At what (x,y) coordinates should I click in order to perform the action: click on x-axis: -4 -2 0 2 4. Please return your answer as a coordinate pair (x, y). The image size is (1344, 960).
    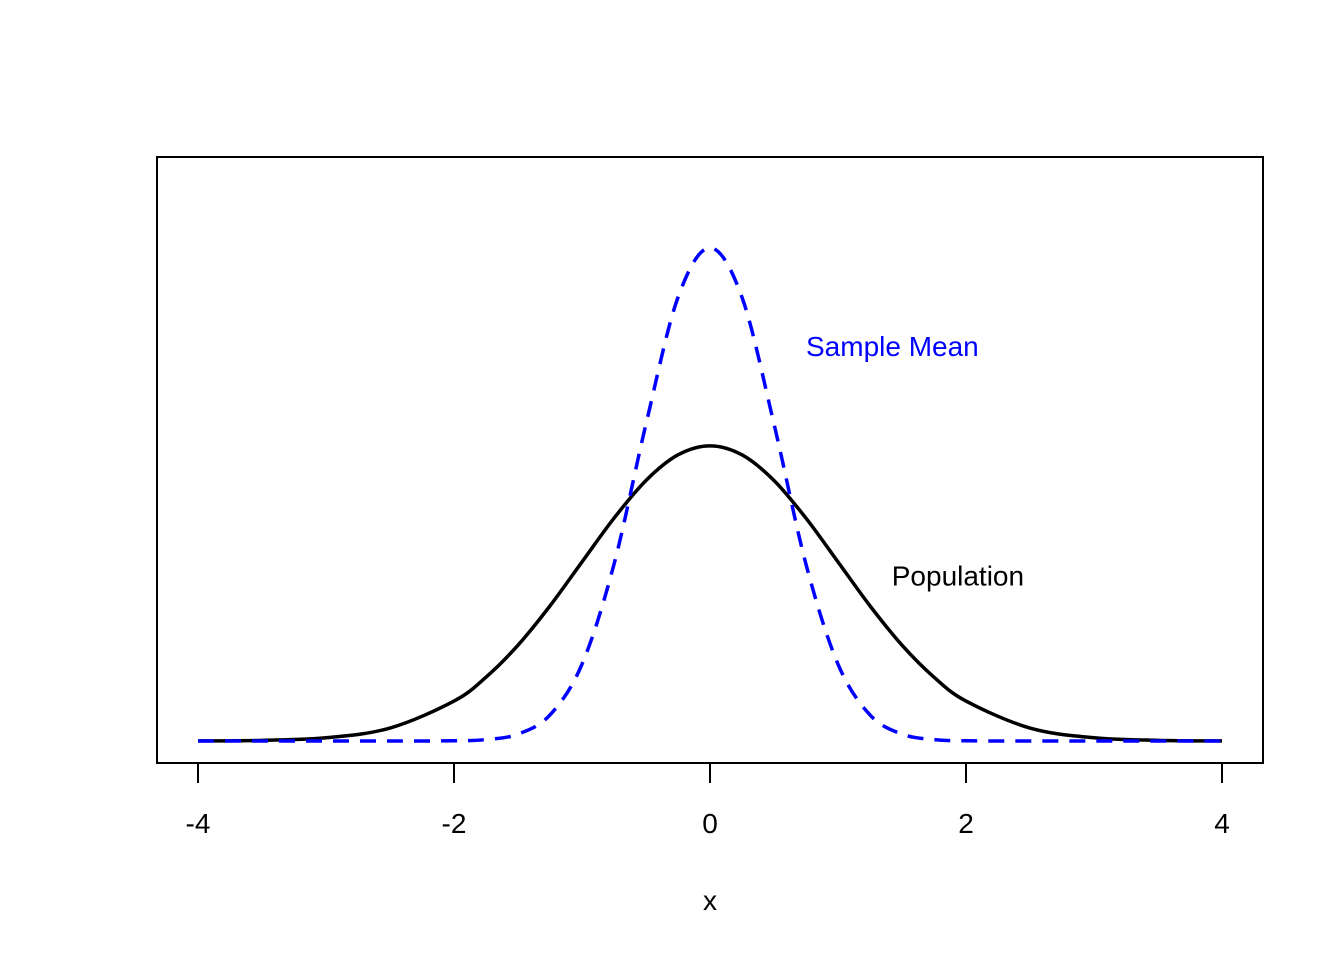
    Looking at the image, I should click on (708, 800).